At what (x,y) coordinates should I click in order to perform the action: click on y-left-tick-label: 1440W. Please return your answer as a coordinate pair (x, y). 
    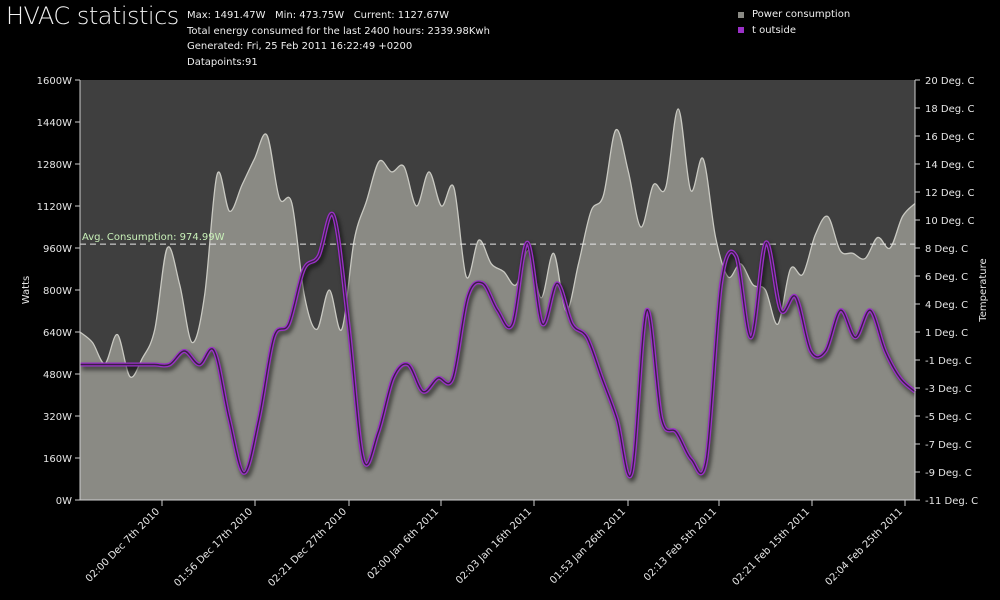
    Looking at the image, I should click on (54, 123).